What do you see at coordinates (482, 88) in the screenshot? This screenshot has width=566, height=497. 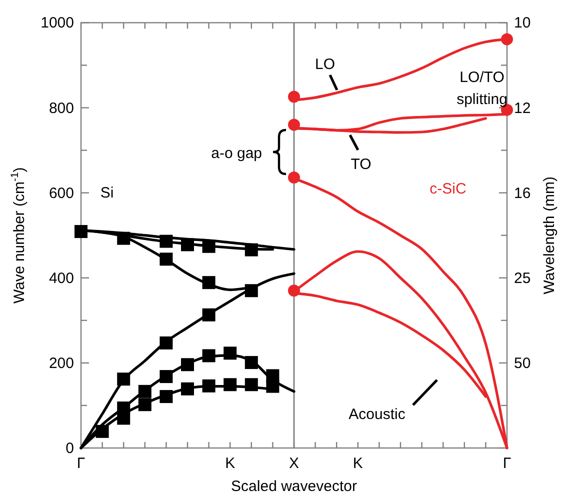 I see `annotation: LO/TO splitting` at bounding box center [482, 88].